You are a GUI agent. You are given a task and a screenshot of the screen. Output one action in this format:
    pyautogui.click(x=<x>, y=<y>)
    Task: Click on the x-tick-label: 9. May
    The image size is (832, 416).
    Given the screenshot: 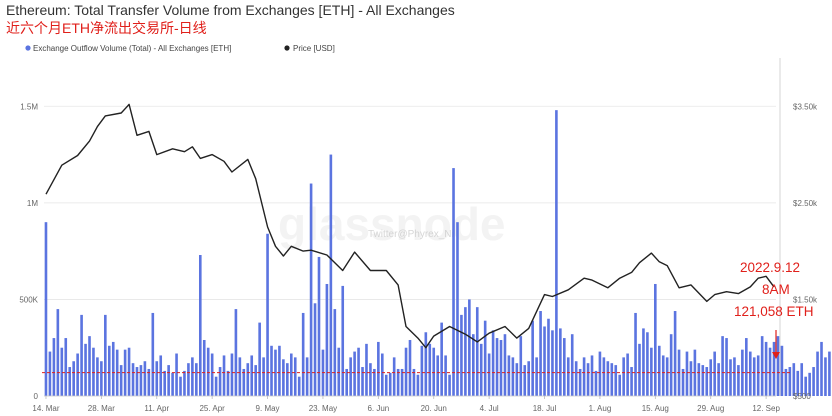 What is the action you would take?
    pyautogui.click(x=268, y=408)
    